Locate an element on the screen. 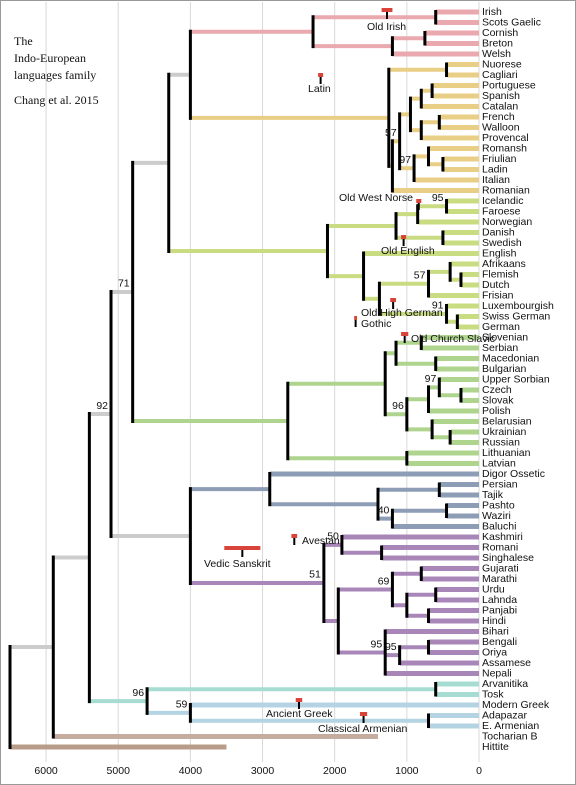  leaf-label: Czech is located at coordinates (497, 390).